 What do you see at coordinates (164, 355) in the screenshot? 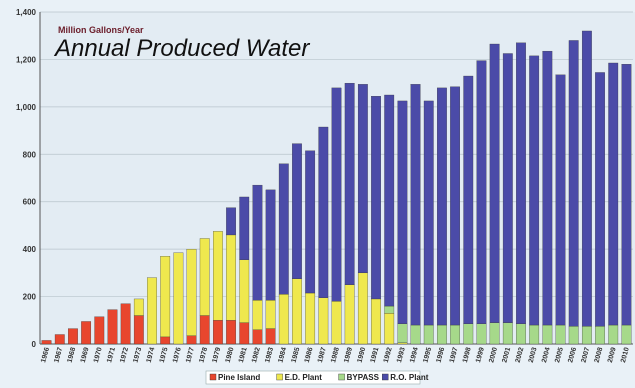
I see `x-tick-label: 1975` at bounding box center [164, 355].